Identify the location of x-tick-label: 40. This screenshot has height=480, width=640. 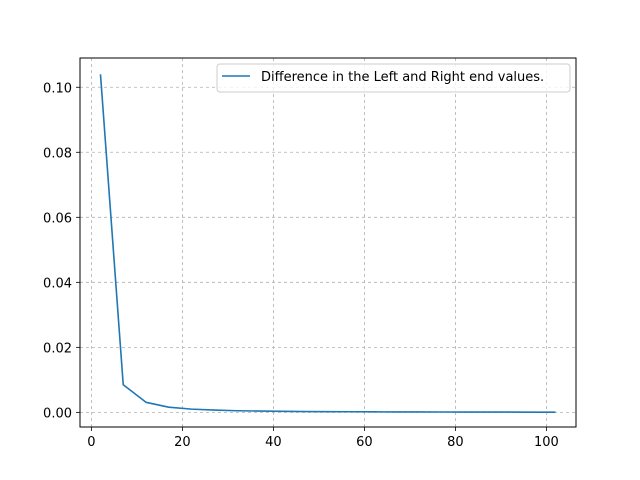
(273, 442).